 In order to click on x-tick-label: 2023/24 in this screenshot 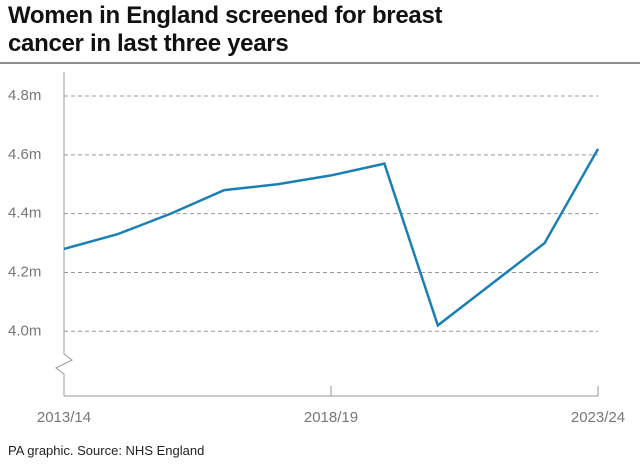, I will do `click(598, 417)`.